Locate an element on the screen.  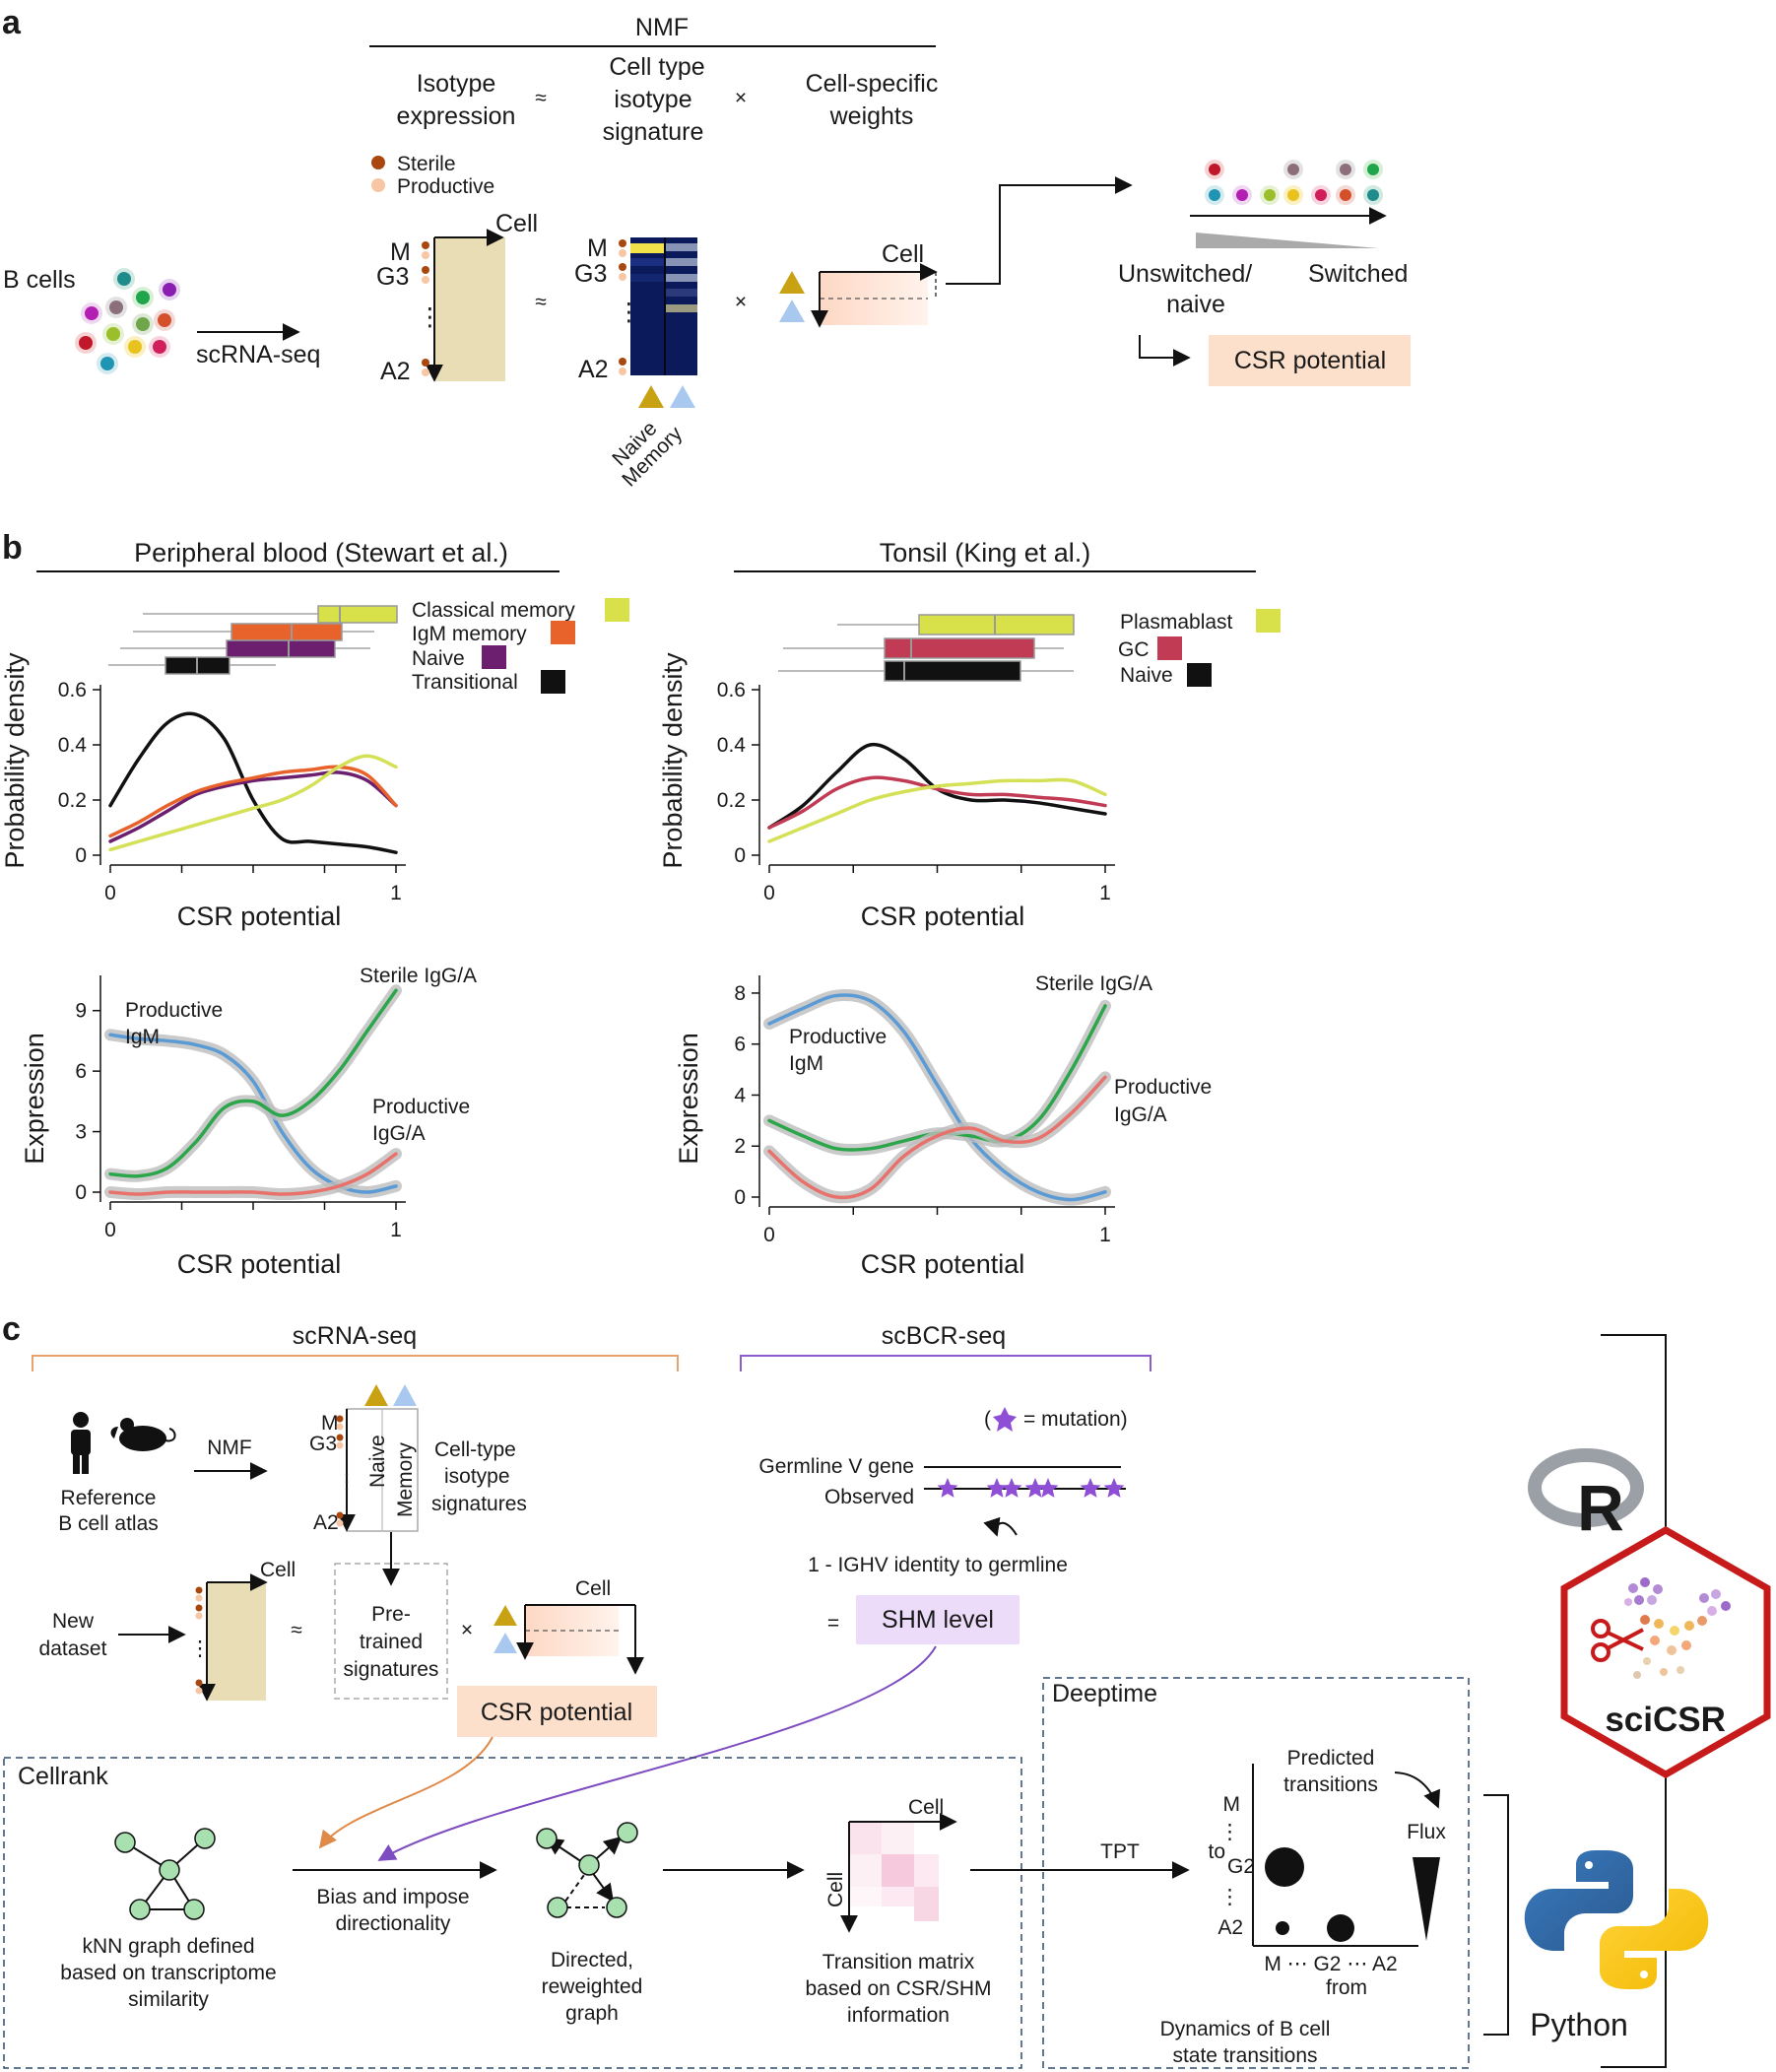
nd-cell-label: Cell is located at coordinates (278, 1570).